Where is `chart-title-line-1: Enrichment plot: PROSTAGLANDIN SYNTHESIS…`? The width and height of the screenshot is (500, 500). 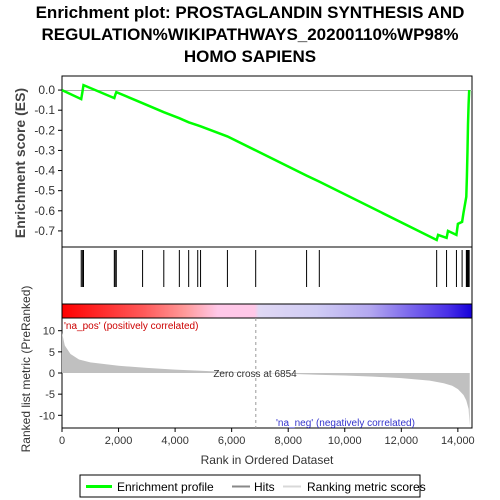
chart-title-line-1: Enrichment plot: PROSTAGLANDIN SYNTHESIS… is located at coordinates (250, 12).